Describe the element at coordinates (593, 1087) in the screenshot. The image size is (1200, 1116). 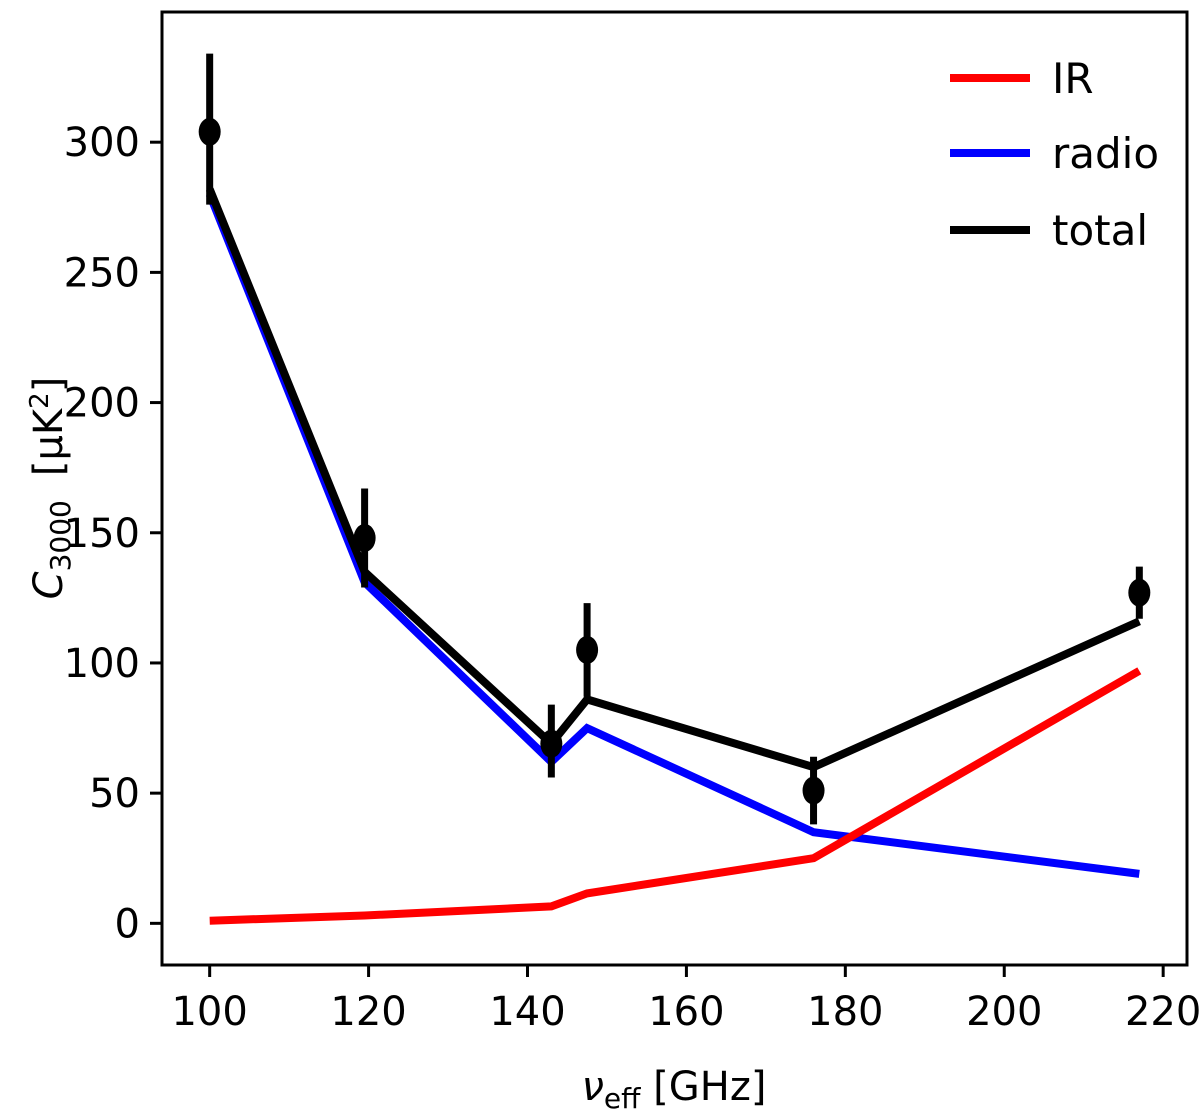
I see `x-axis-label-symbol: ν` at that location.